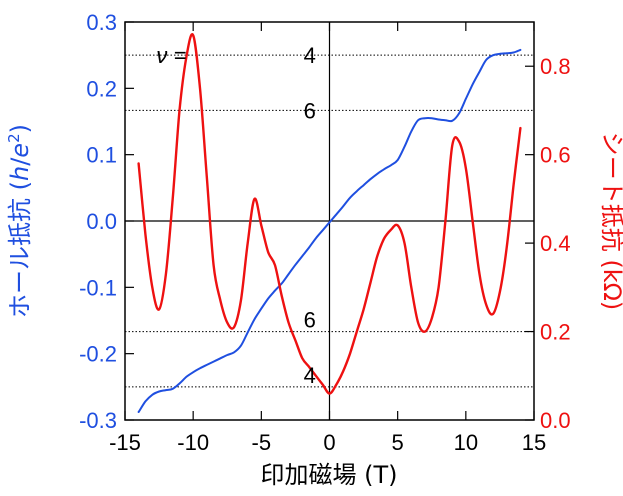  What do you see at coordinates (98, 420) in the screenshot?
I see `y-left-tick-label: -0.3` at bounding box center [98, 420].